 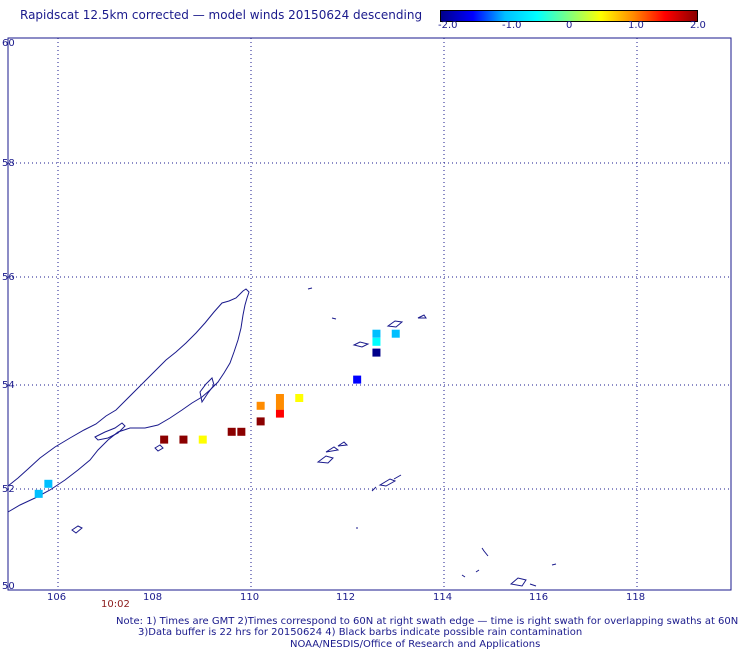 I want to click on colorbar-tick: -1.0, so click(x=512, y=25).